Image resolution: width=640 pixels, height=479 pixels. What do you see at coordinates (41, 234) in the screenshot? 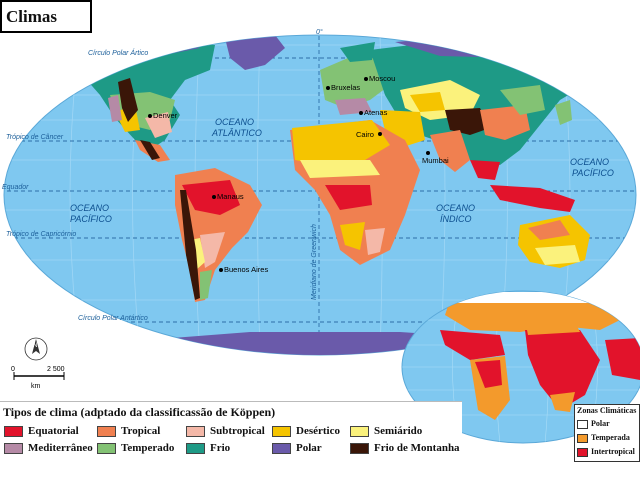
I see `tropic-capricorn-label: Trópico de Capricórnio` at bounding box center [41, 234].